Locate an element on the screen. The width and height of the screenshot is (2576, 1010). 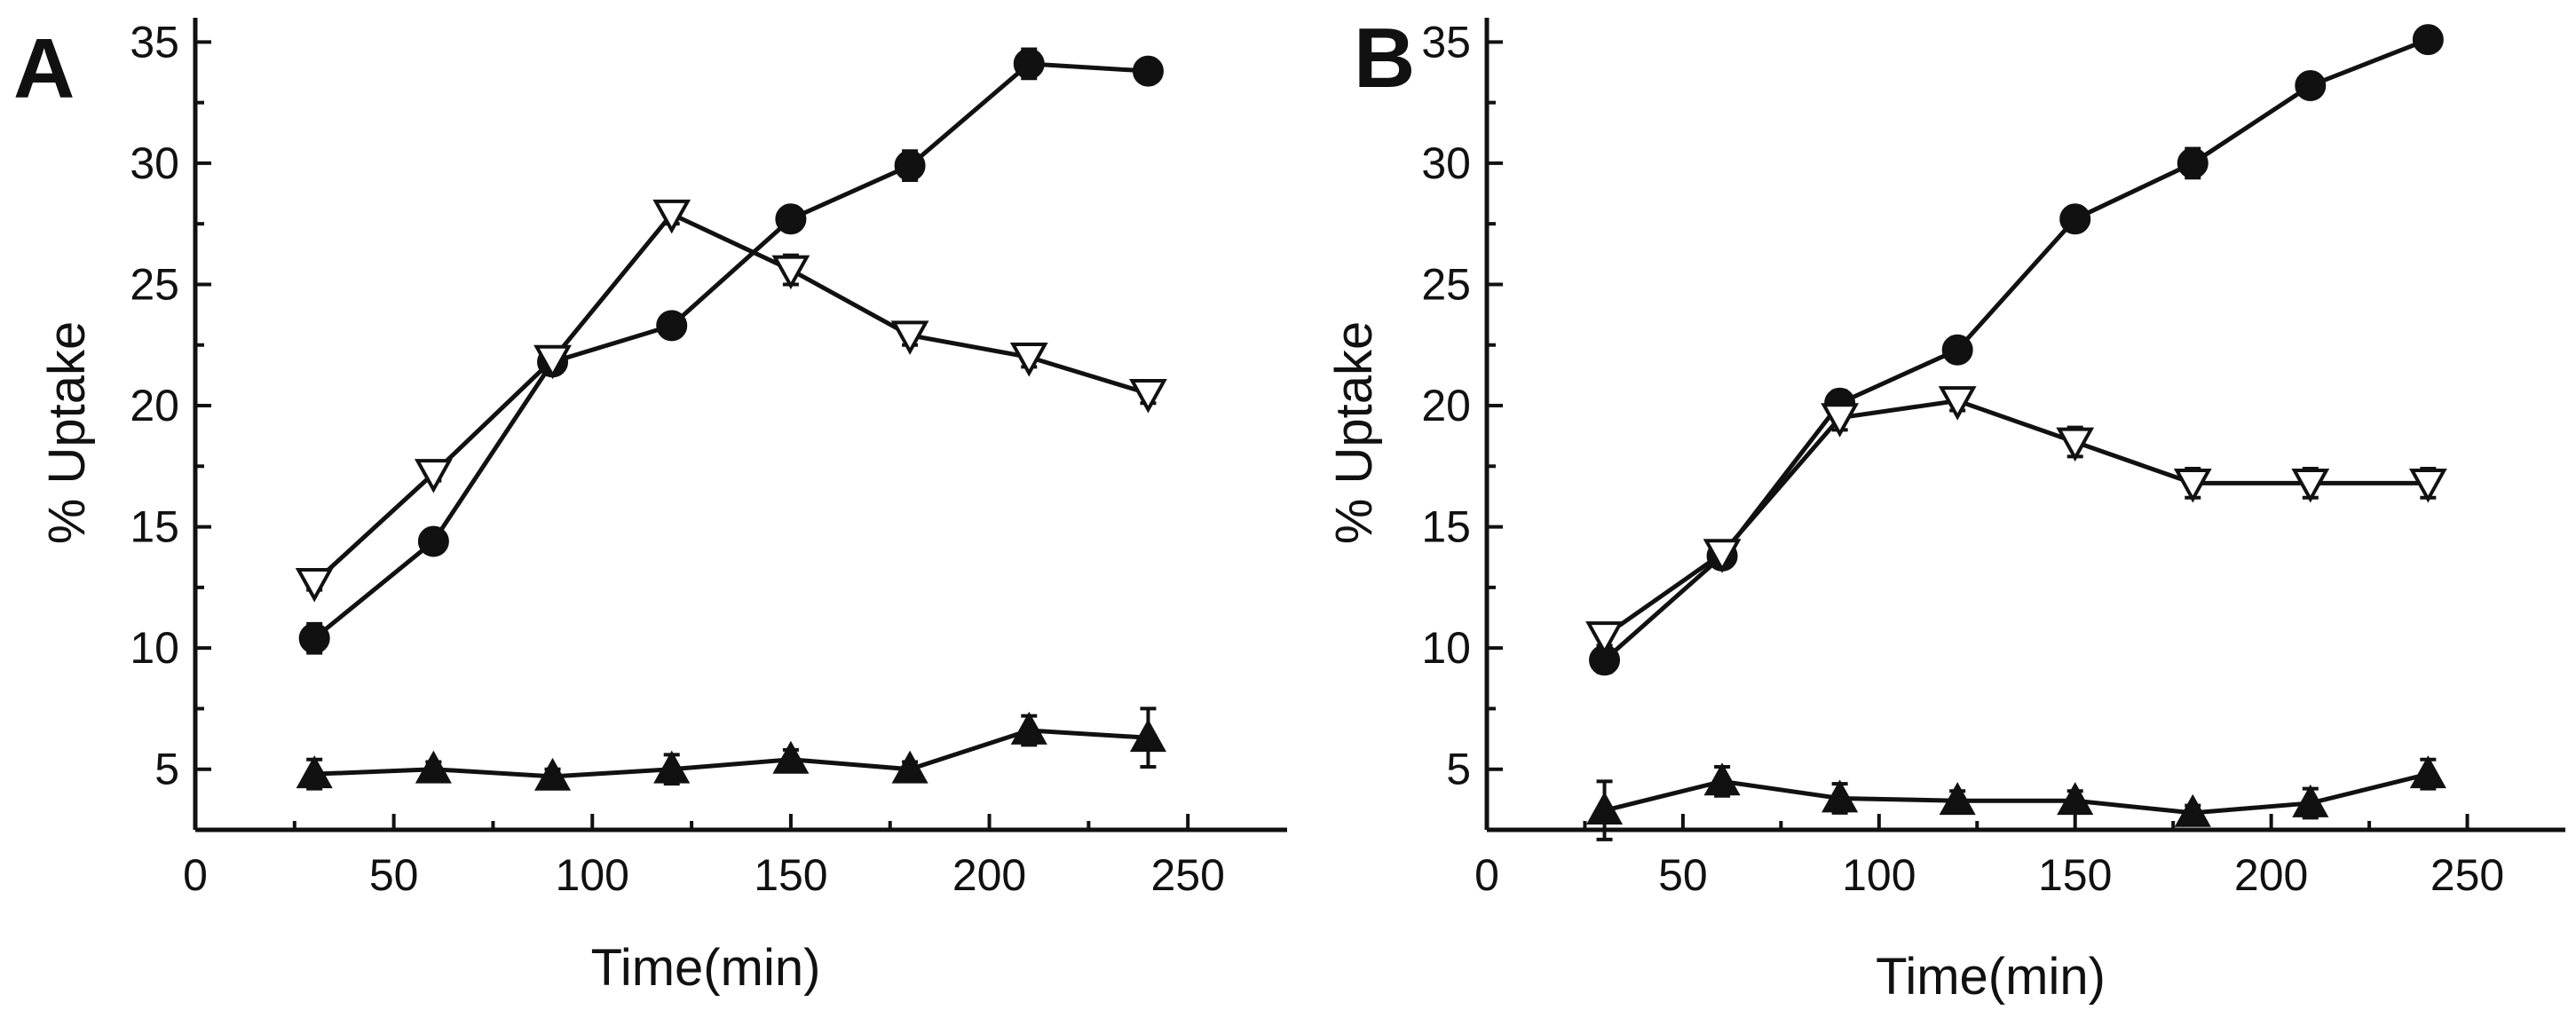
panel-label: A is located at coordinates (44, 68).